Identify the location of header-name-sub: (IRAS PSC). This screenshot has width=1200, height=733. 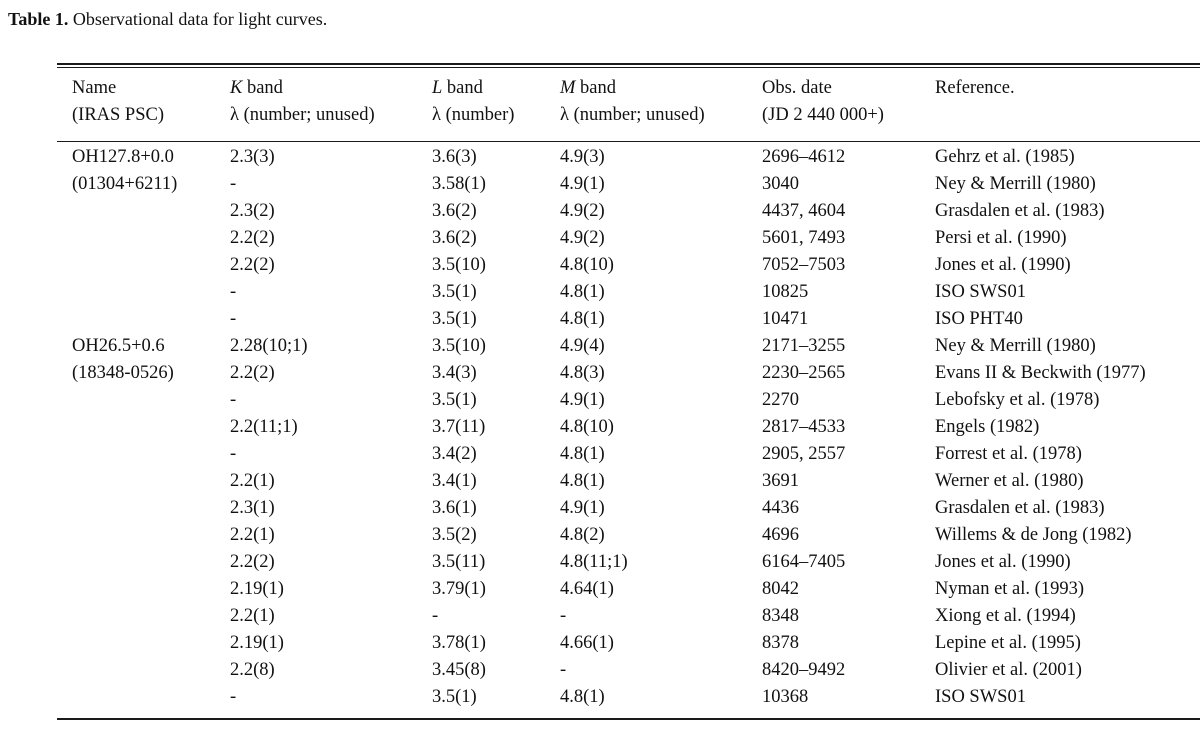
(118, 115).